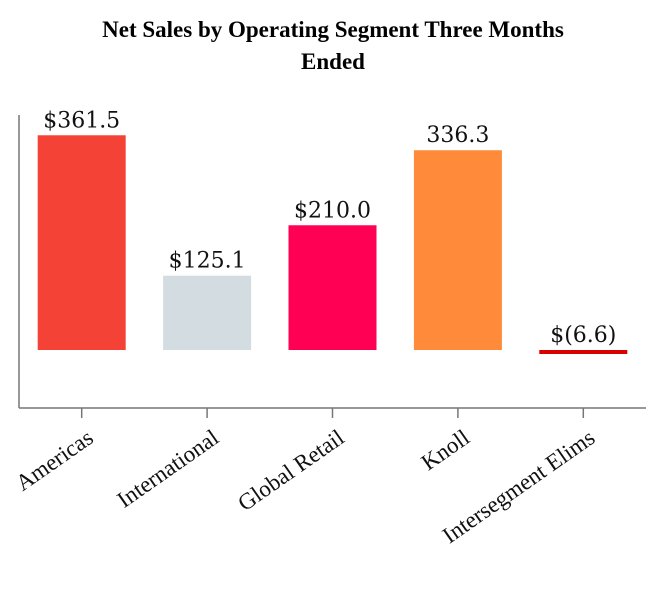 This screenshot has width=666, height=600. Describe the element at coordinates (168, 469) in the screenshot. I see `x-tick-label-international: International` at that location.